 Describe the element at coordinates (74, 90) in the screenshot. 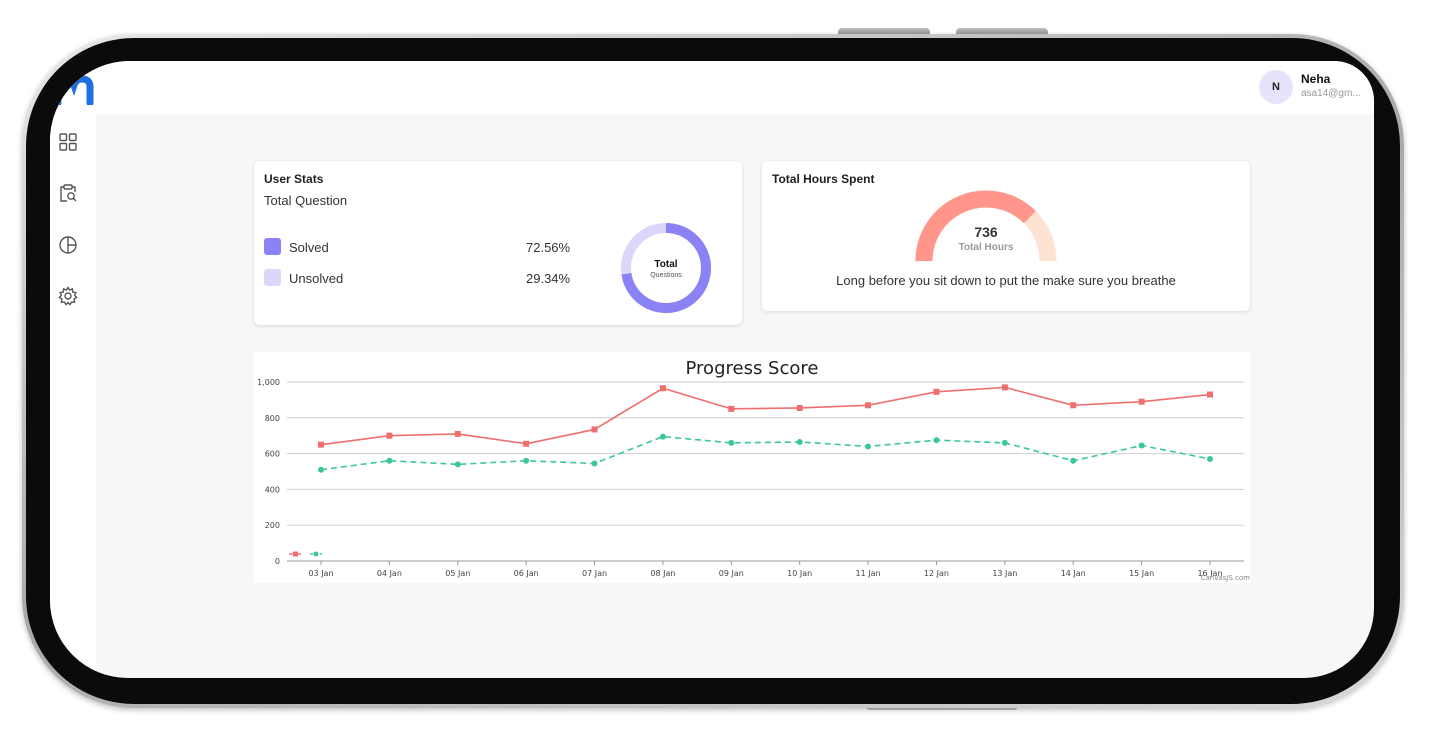

I see `brand-m-logo` at that location.